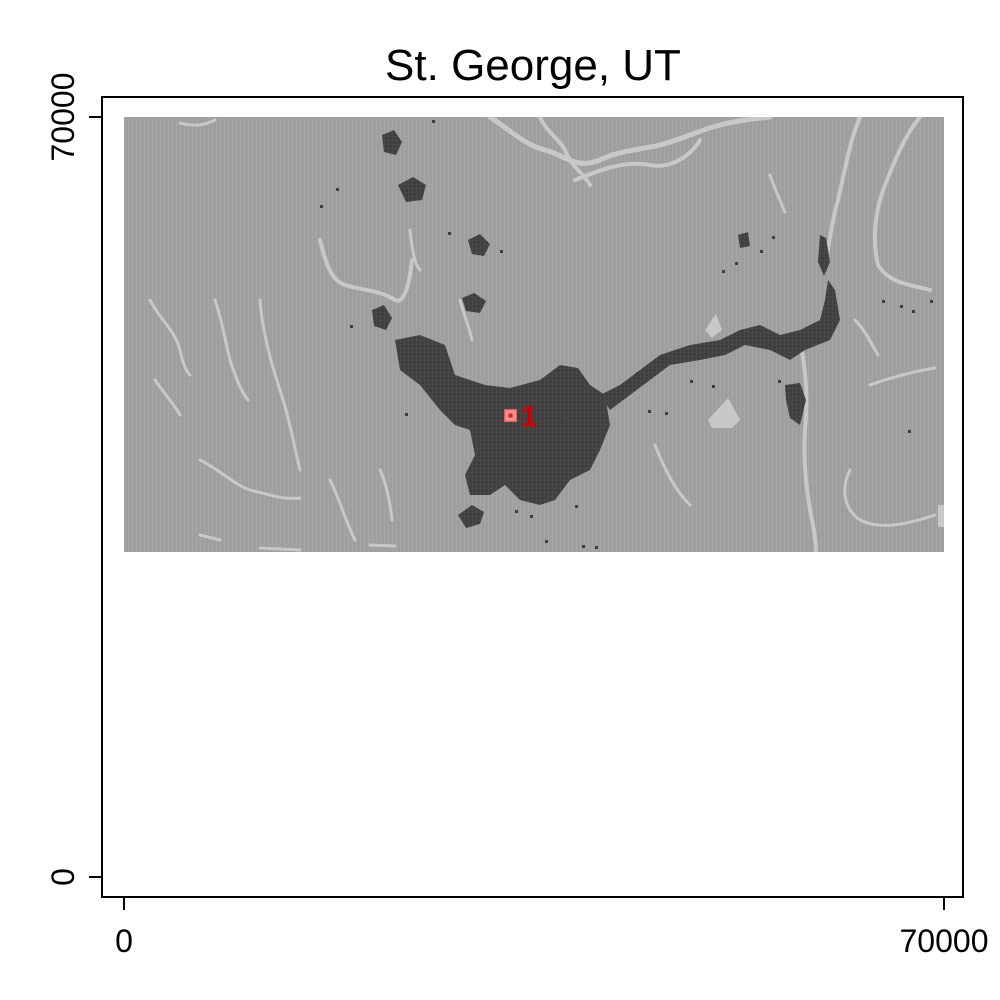 This screenshot has height=1000, width=1000. I want to click on chart-title: St. George, UT, so click(533, 65).